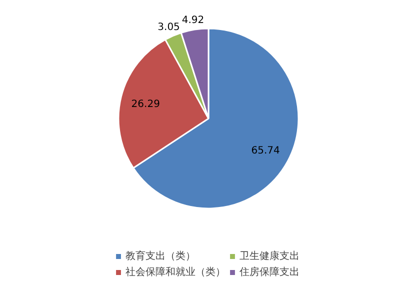 This screenshot has width=413, height=285. Describe the element at coordinates (169, 27) in the screenshot. I see `data-label: 3.05` at that location.